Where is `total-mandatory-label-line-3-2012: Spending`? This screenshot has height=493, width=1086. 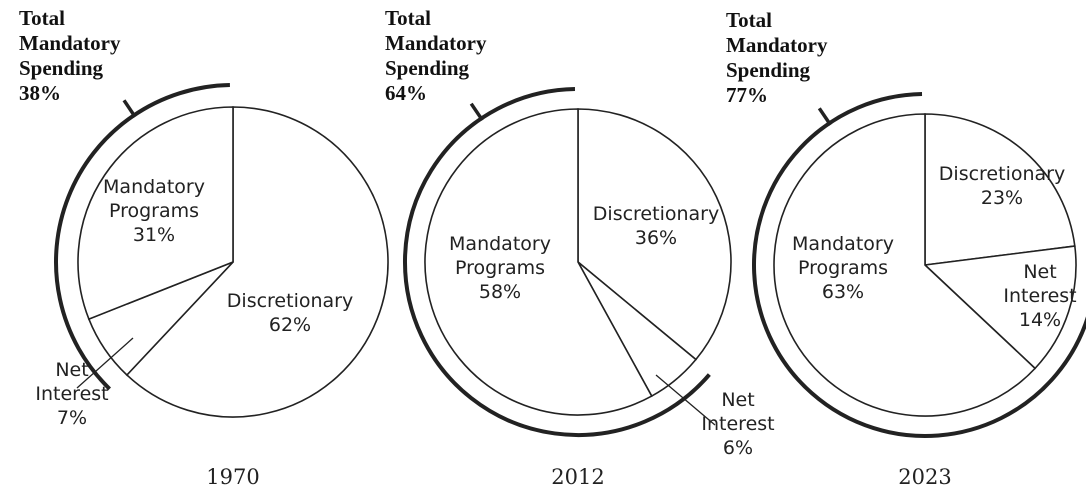 total-mandatory-label-line-3-2012: Spending is located at coordinates (427, 68).